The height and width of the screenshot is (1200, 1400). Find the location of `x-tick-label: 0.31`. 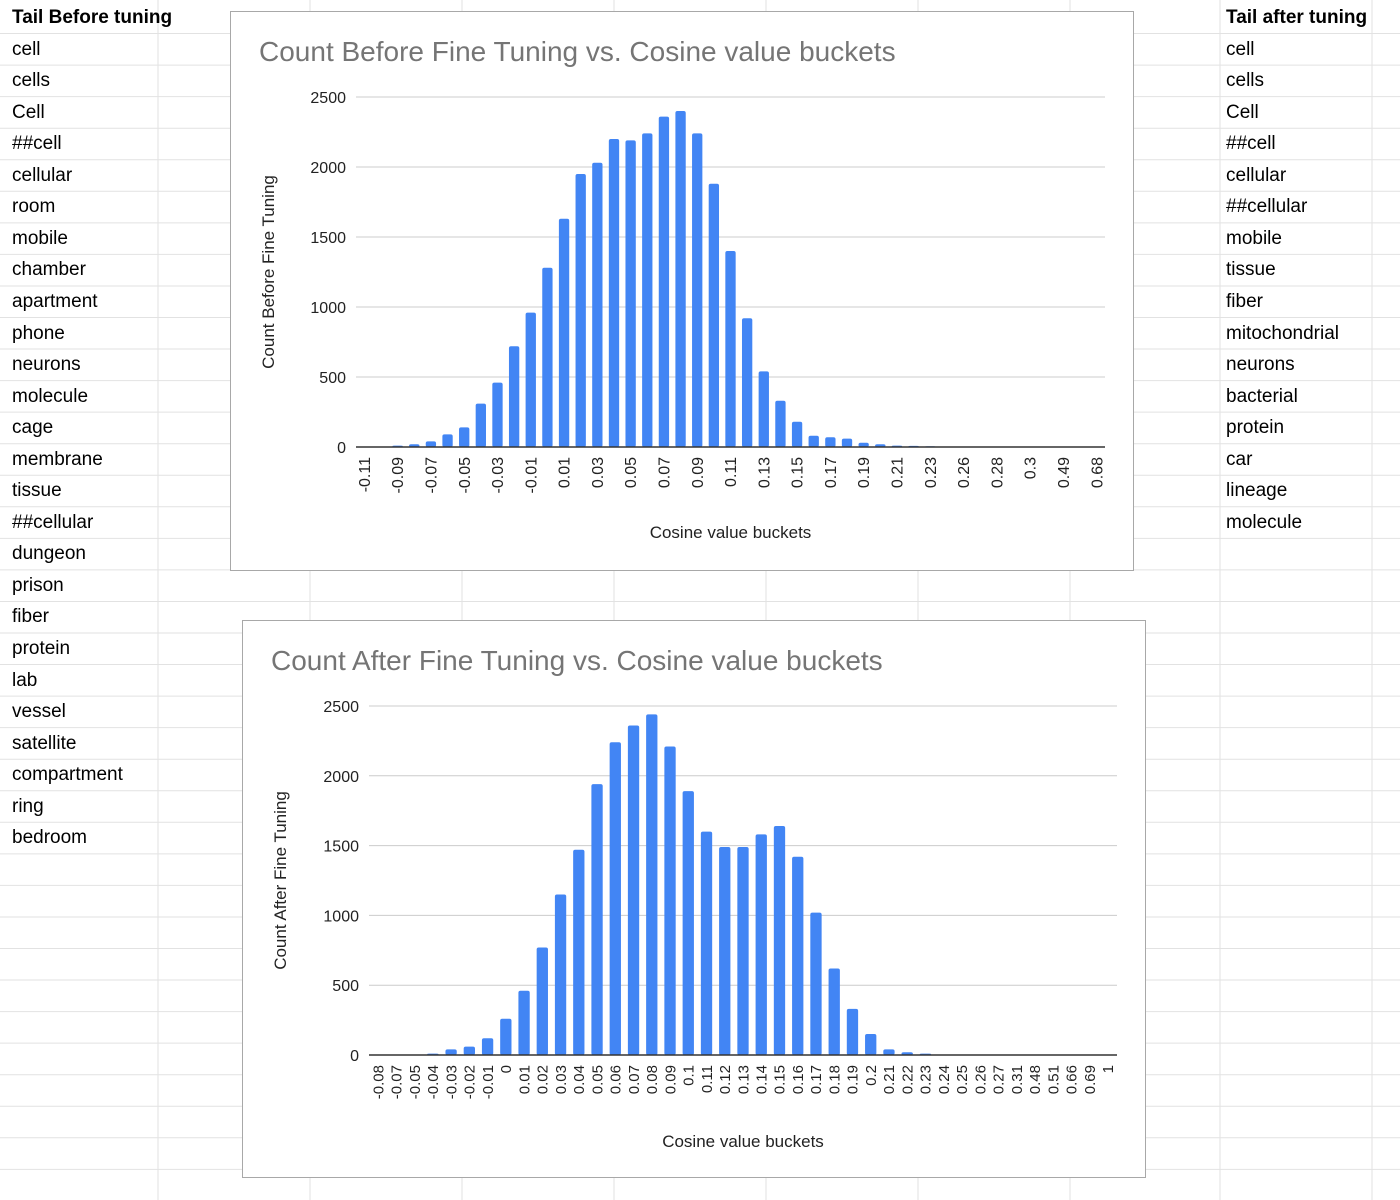

x-tick-label: 0.31 is located at coordinates (1017, 1079).